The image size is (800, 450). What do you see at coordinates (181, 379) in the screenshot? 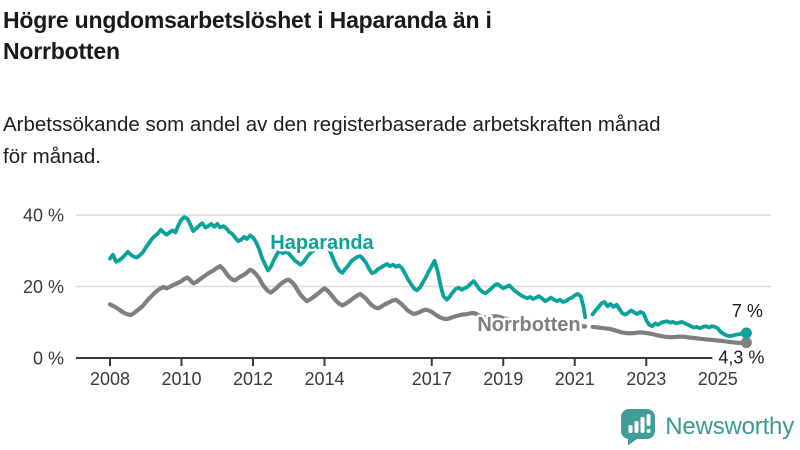
I see `x-tick-label: 2010` at bounding box center [181, 379].